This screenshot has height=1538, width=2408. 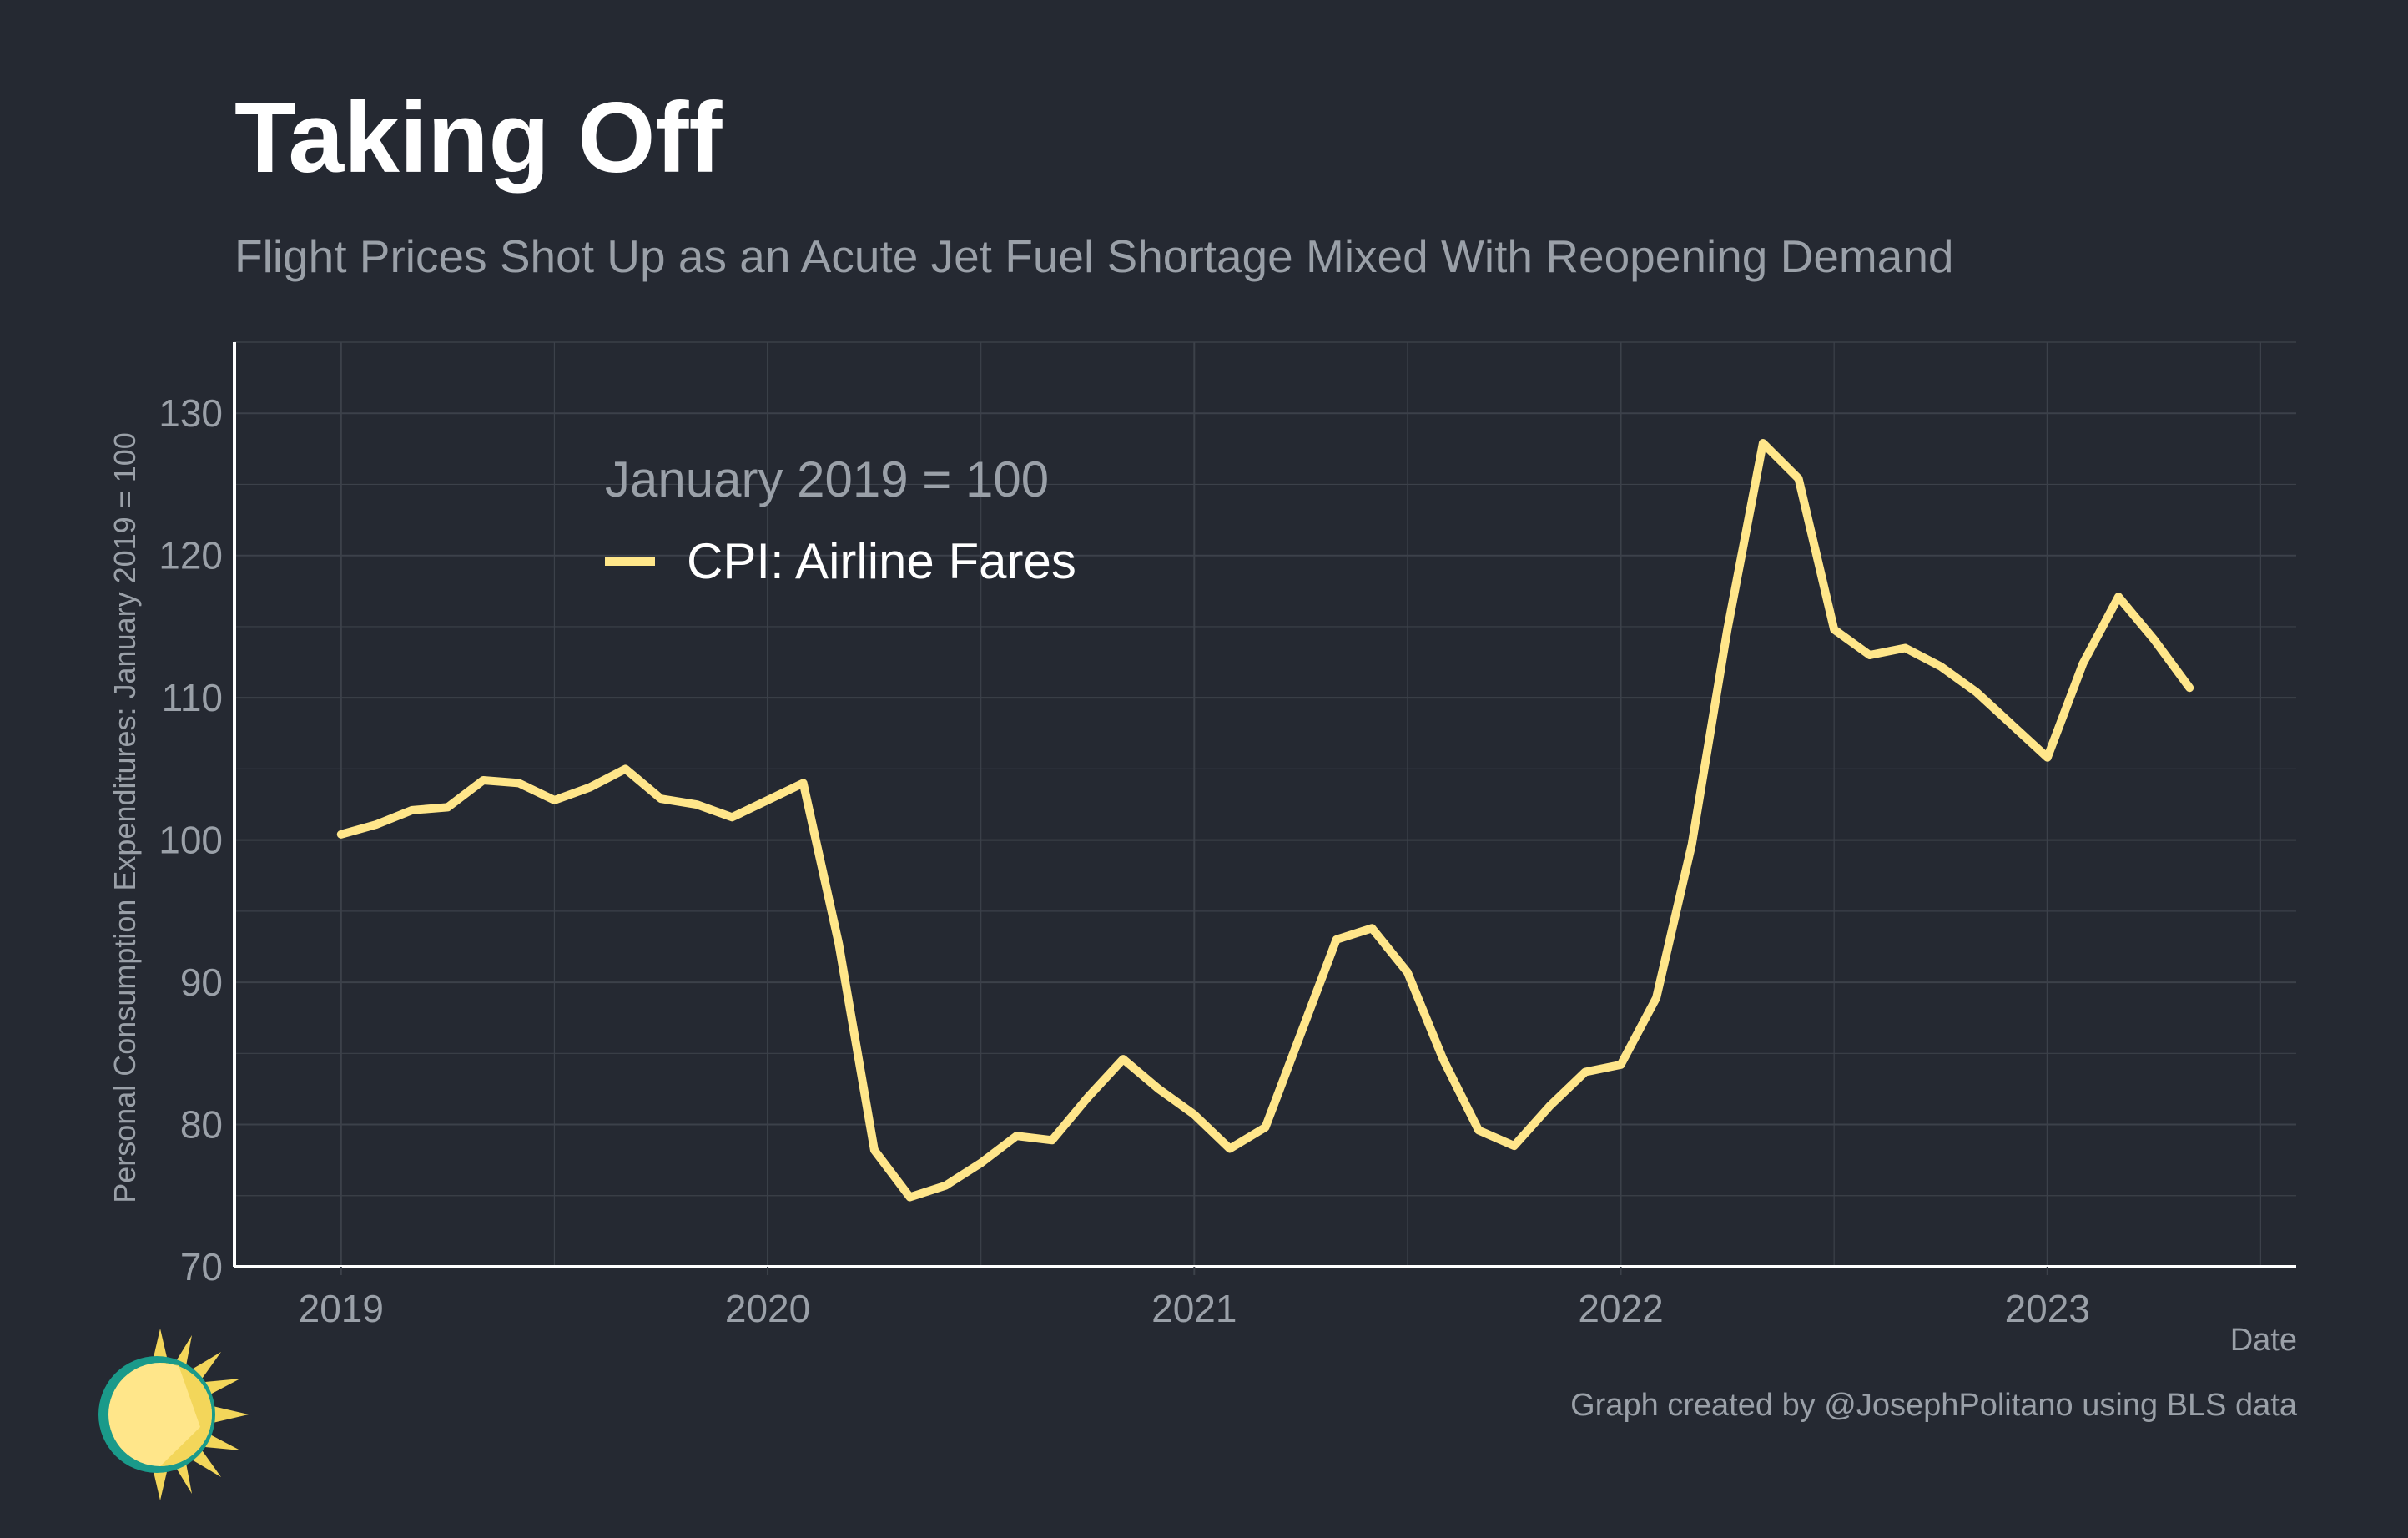 I want to click on legend-label: CPI: Airline Fares, so click(x=881, y=561).